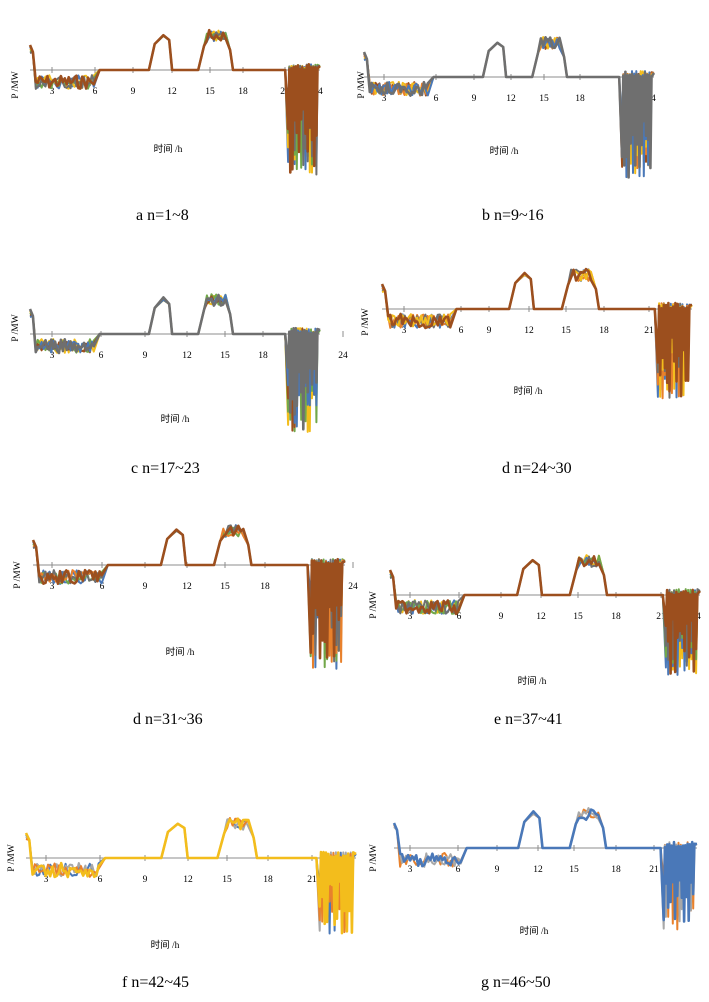  What do you see at coordinates (162, 215) in the screenshot?
I see `caption-a: a n=1~8` at bounding box center [162, 215].